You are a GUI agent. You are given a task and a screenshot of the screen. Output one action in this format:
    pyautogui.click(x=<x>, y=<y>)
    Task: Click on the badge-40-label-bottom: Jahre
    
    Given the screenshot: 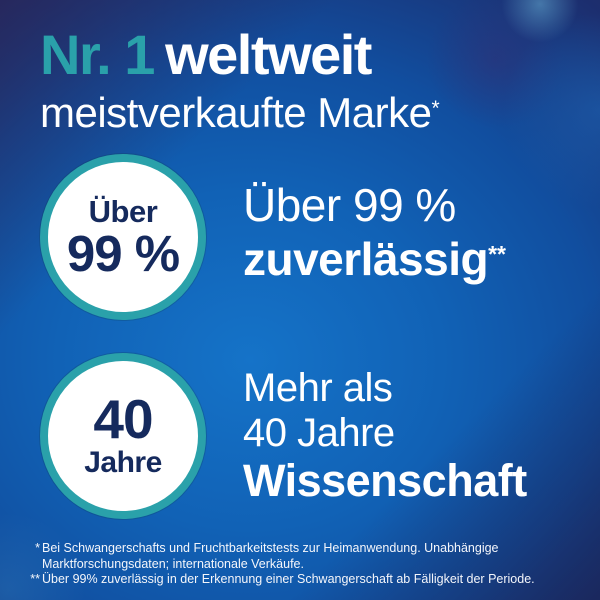 What is the action you would take?
    pyautogui.click(x=123, y=462)
    